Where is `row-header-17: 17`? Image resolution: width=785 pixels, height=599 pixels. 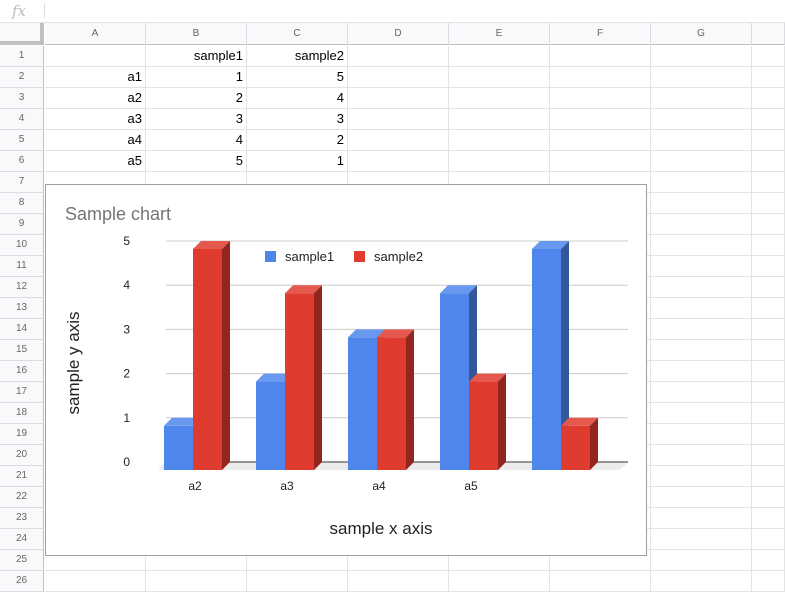
row-header-17: 17 is located at coordinates (22, 392).